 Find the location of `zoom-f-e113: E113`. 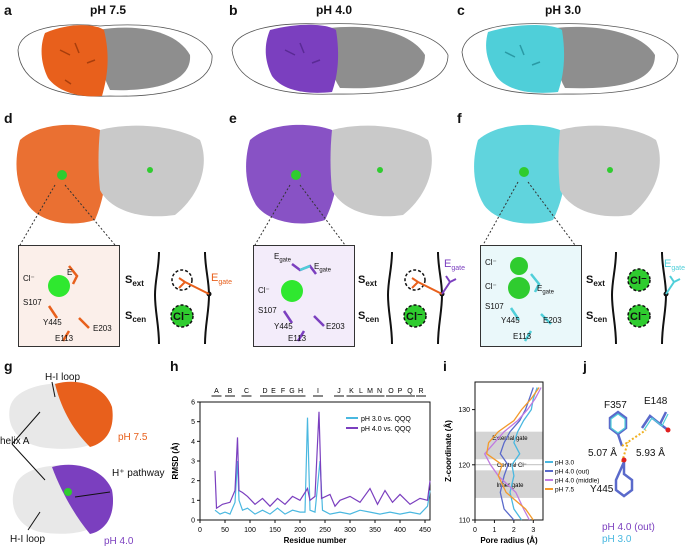

zoom-f-e113: E113 is located at coordinates (522, 336).